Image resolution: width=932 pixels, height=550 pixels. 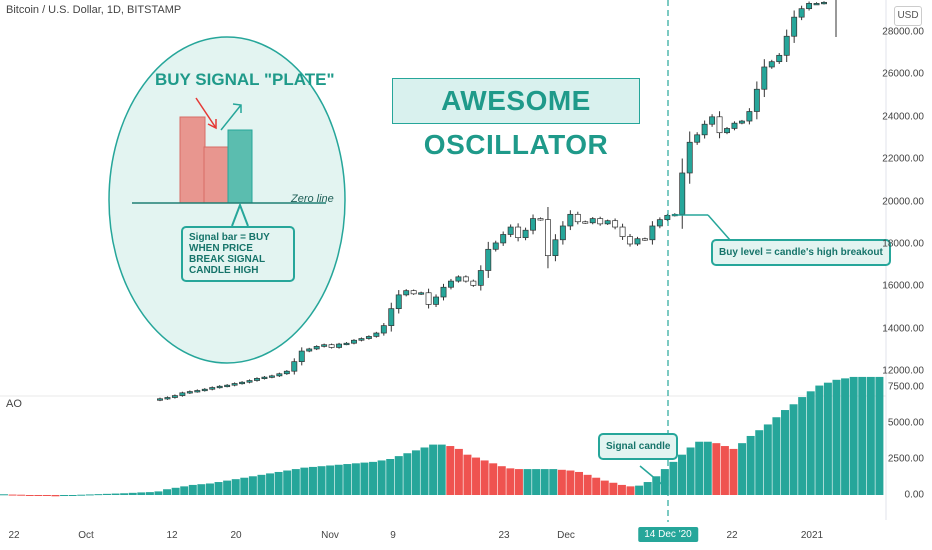 I want to click on time-axis-tick: Dec, so click(x=566, y=535).